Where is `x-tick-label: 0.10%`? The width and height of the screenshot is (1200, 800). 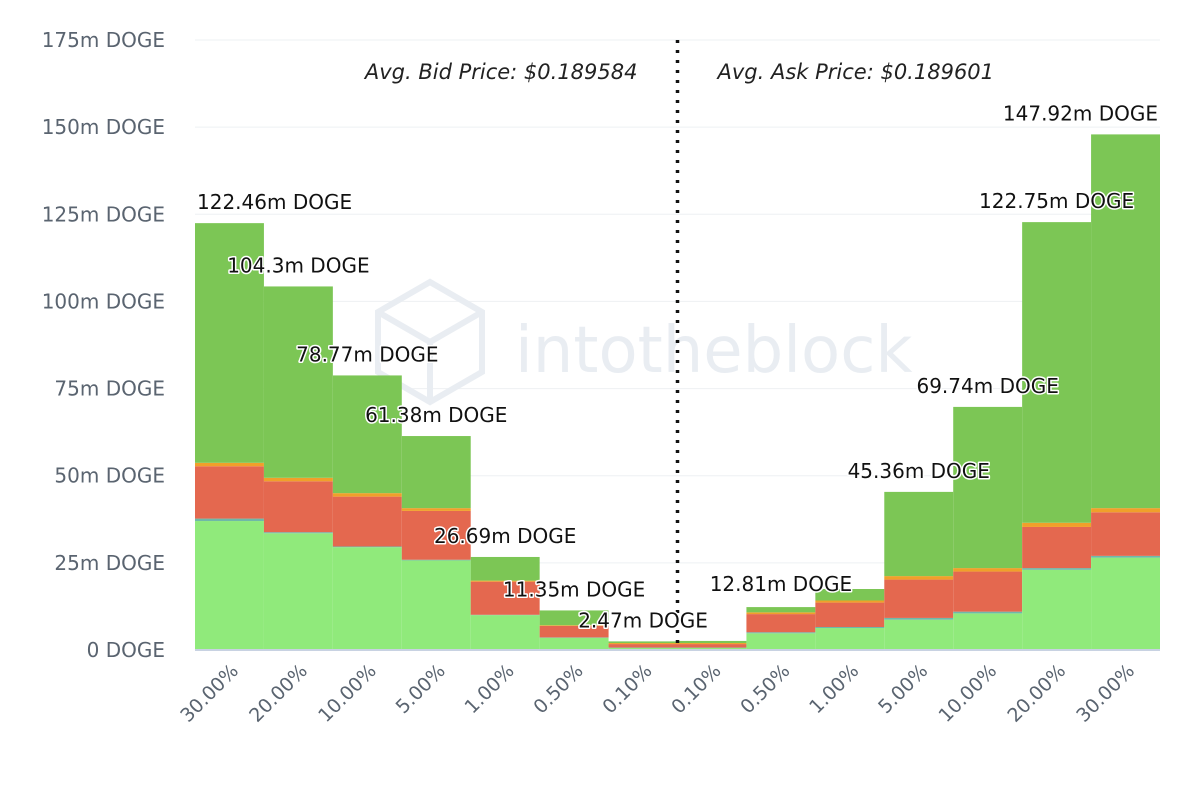 x-tick-label: 0.10% is located at coordinates (696, 689).